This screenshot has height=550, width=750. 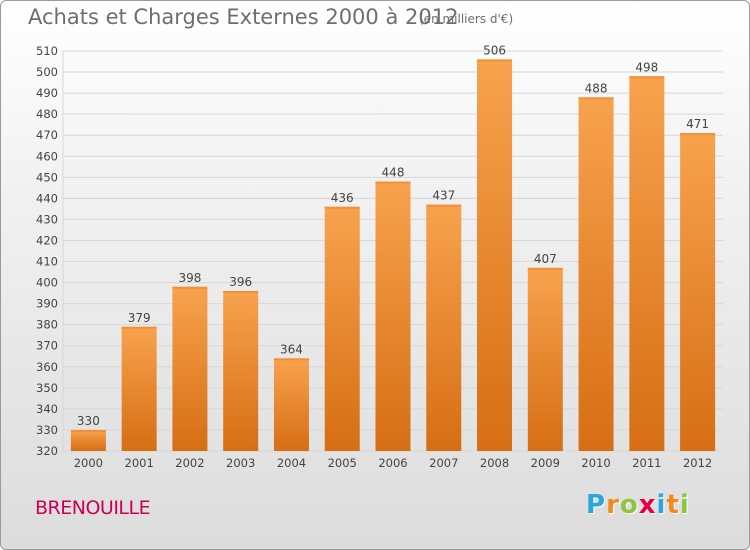 What do you see at coordinates (47, 240) in the screenshot?
I see `y-tick-label: 420` at bounding box center [47, 240].